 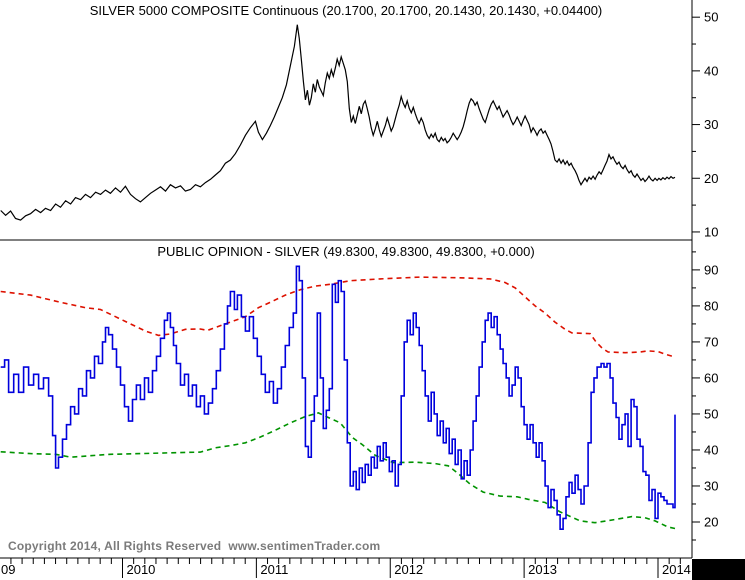 What do you see at coordinates (711, 231) in the screenshot?
I see `y-axis-tick-label: 10` at bounding box center [711, 231].